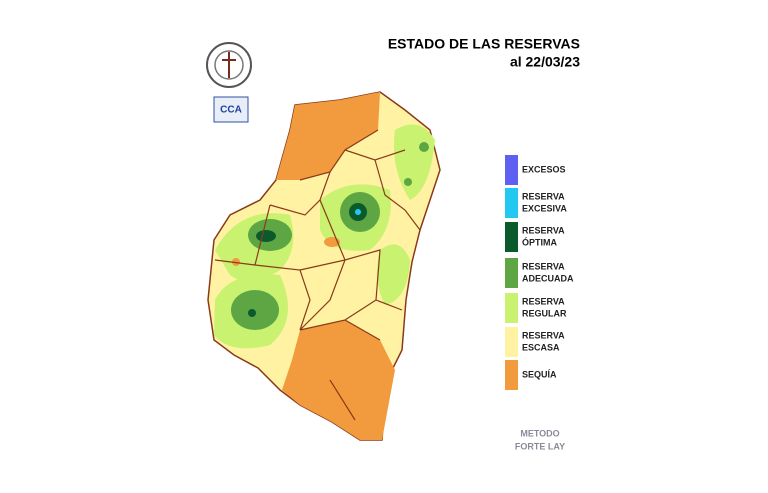  Describe the element at coordinates (544, 313) in the screenshot. I see `legend-label: REGULAR` at that location.